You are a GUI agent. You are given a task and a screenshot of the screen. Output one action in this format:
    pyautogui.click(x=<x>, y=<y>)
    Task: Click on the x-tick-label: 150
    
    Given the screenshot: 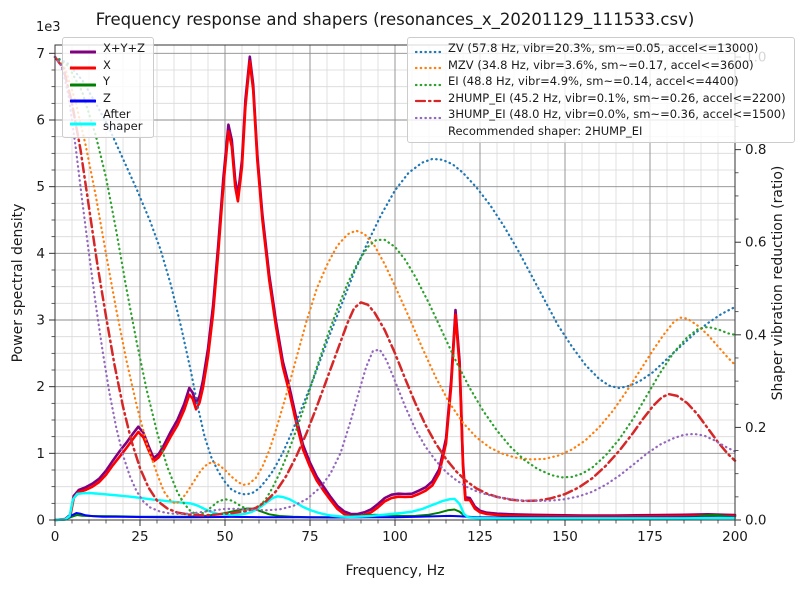 What is the action you would take?
    pyautogui.click(x=565, y=537)
    